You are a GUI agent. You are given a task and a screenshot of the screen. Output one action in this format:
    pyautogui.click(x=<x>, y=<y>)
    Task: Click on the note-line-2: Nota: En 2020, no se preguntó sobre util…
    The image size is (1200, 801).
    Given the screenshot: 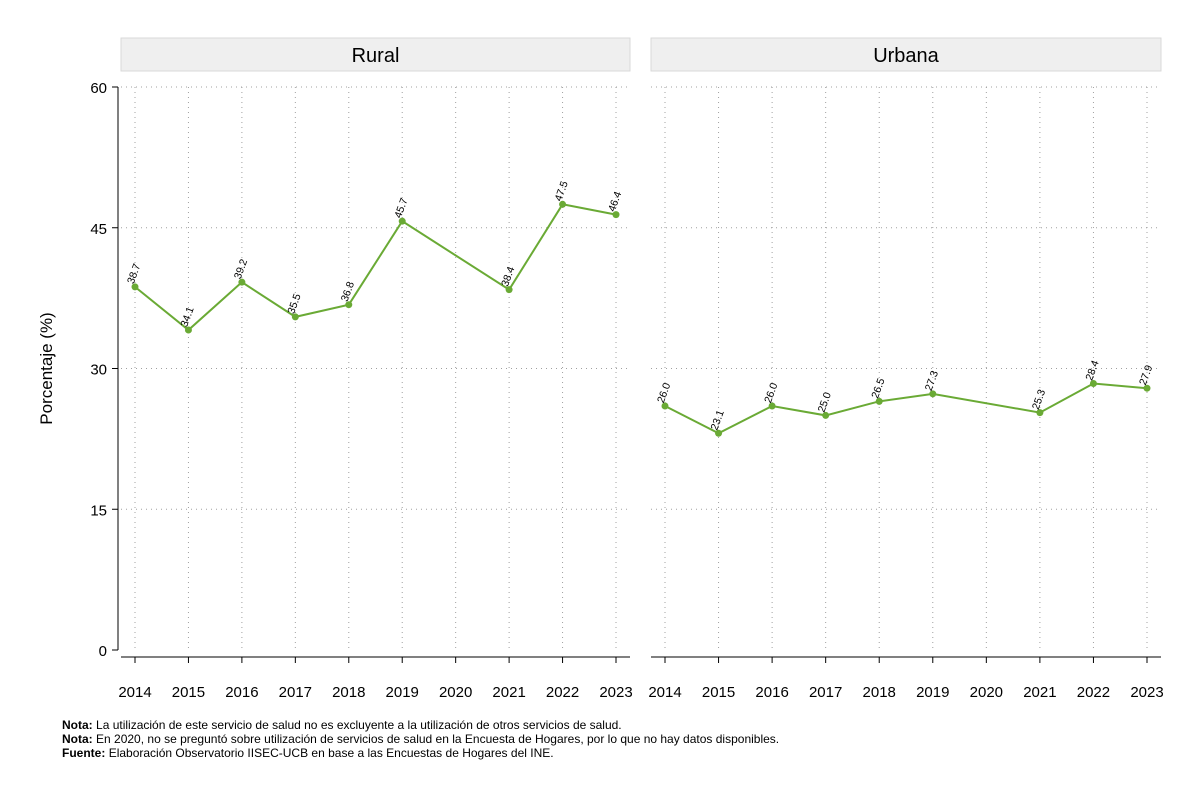 What is the action you would take?
    pyautogui.click(x=421, y=739)
    